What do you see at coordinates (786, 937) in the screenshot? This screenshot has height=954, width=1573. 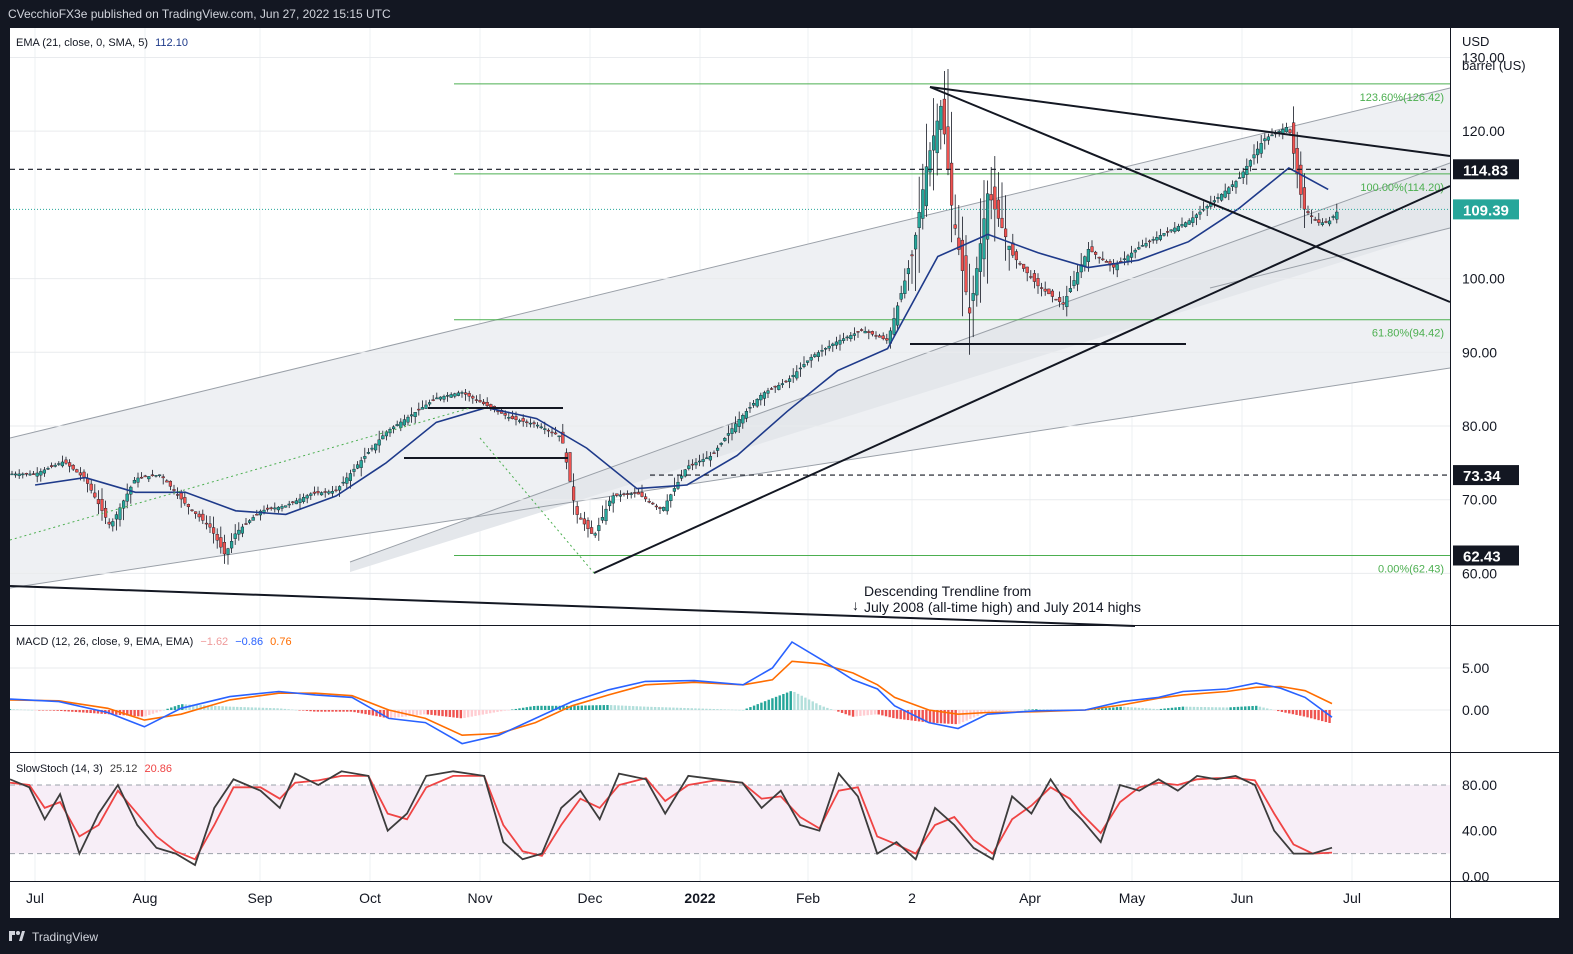 I see `footer: TradingView` at bounding box center [786, 937].